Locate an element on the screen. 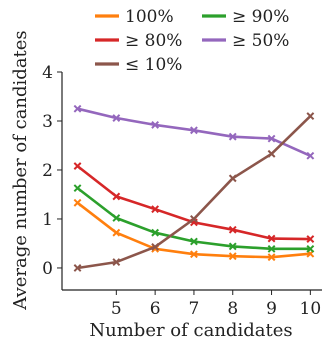  x-tick-label: 7 is located at coordinates (194, 309).